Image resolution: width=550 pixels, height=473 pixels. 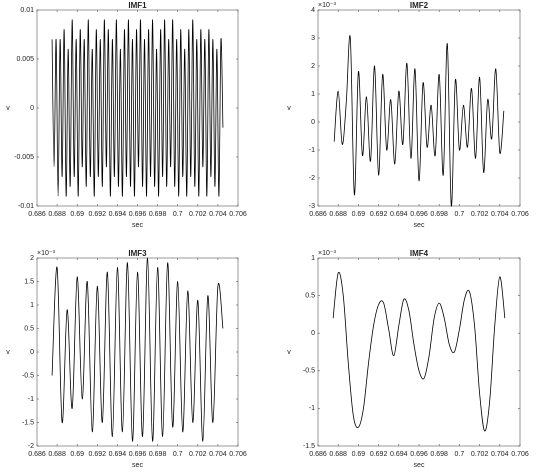 I want to click on y-tick-label: 0.01, so click(x=27, y=10).